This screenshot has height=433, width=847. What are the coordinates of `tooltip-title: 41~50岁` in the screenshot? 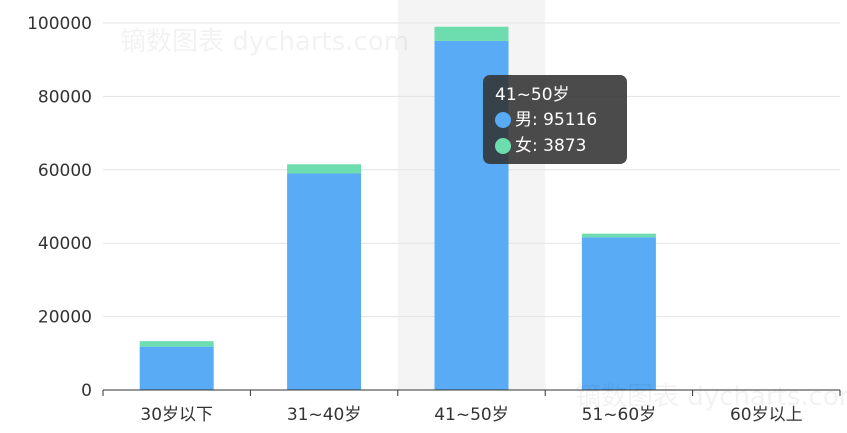 It's located at (532, 95).